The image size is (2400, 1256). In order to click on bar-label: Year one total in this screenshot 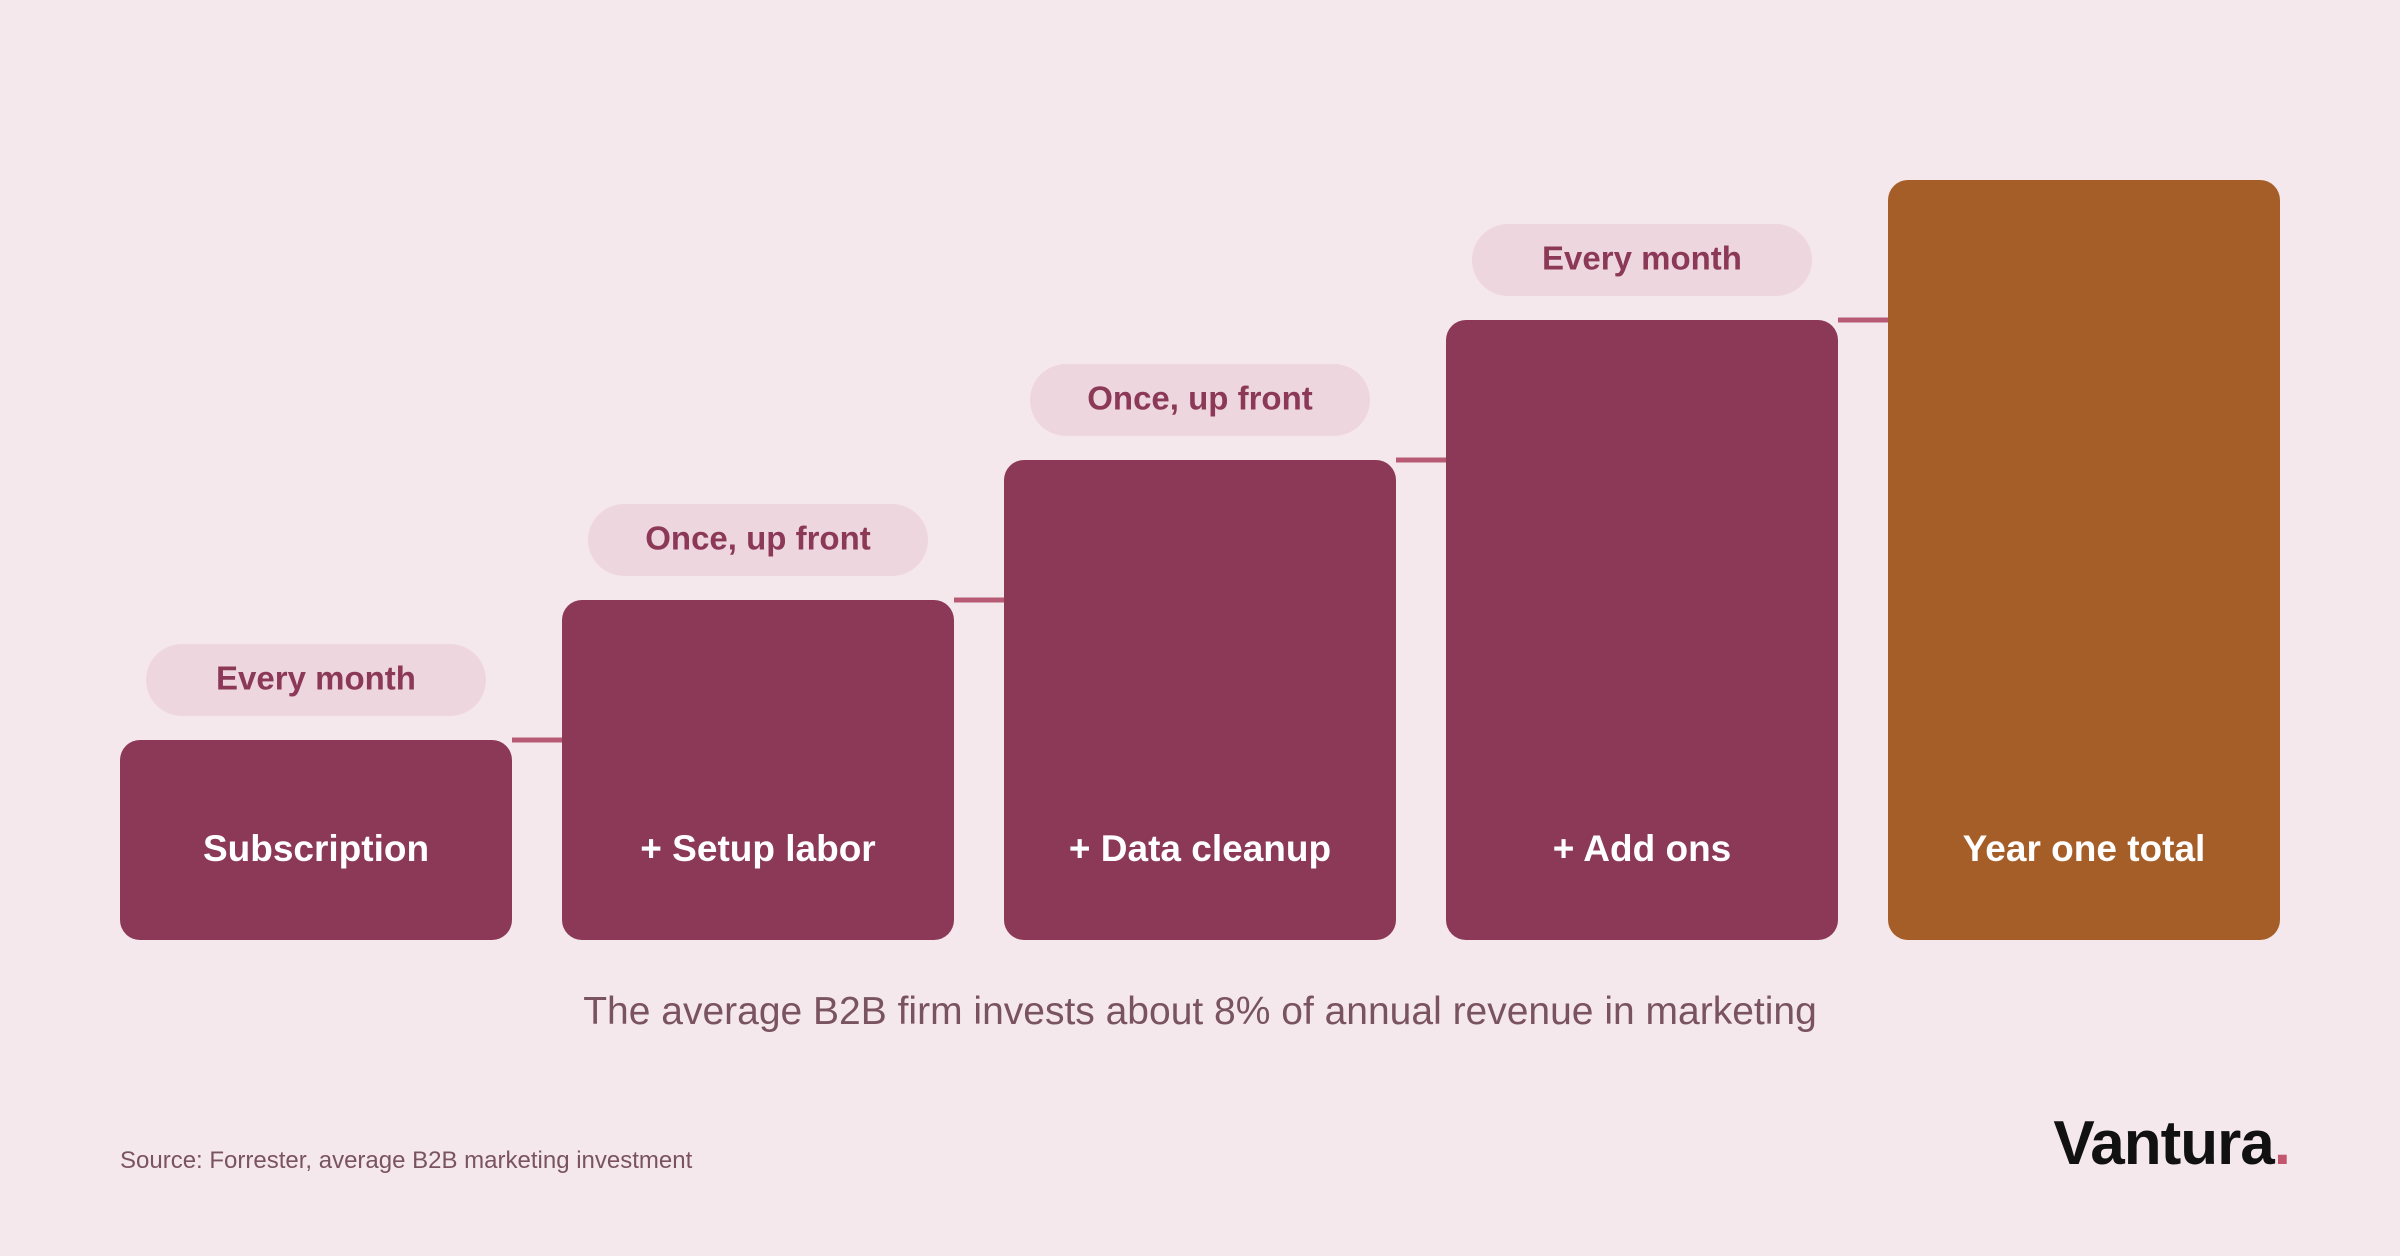, I will do `click(2084, 848)`.